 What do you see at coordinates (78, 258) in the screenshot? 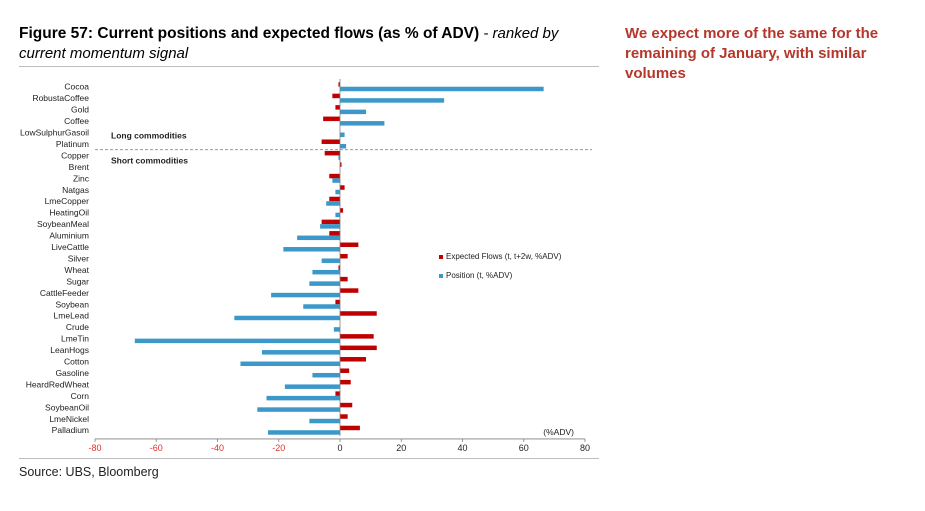
I see `category-label: Silver` at bounding box center [78, 258].